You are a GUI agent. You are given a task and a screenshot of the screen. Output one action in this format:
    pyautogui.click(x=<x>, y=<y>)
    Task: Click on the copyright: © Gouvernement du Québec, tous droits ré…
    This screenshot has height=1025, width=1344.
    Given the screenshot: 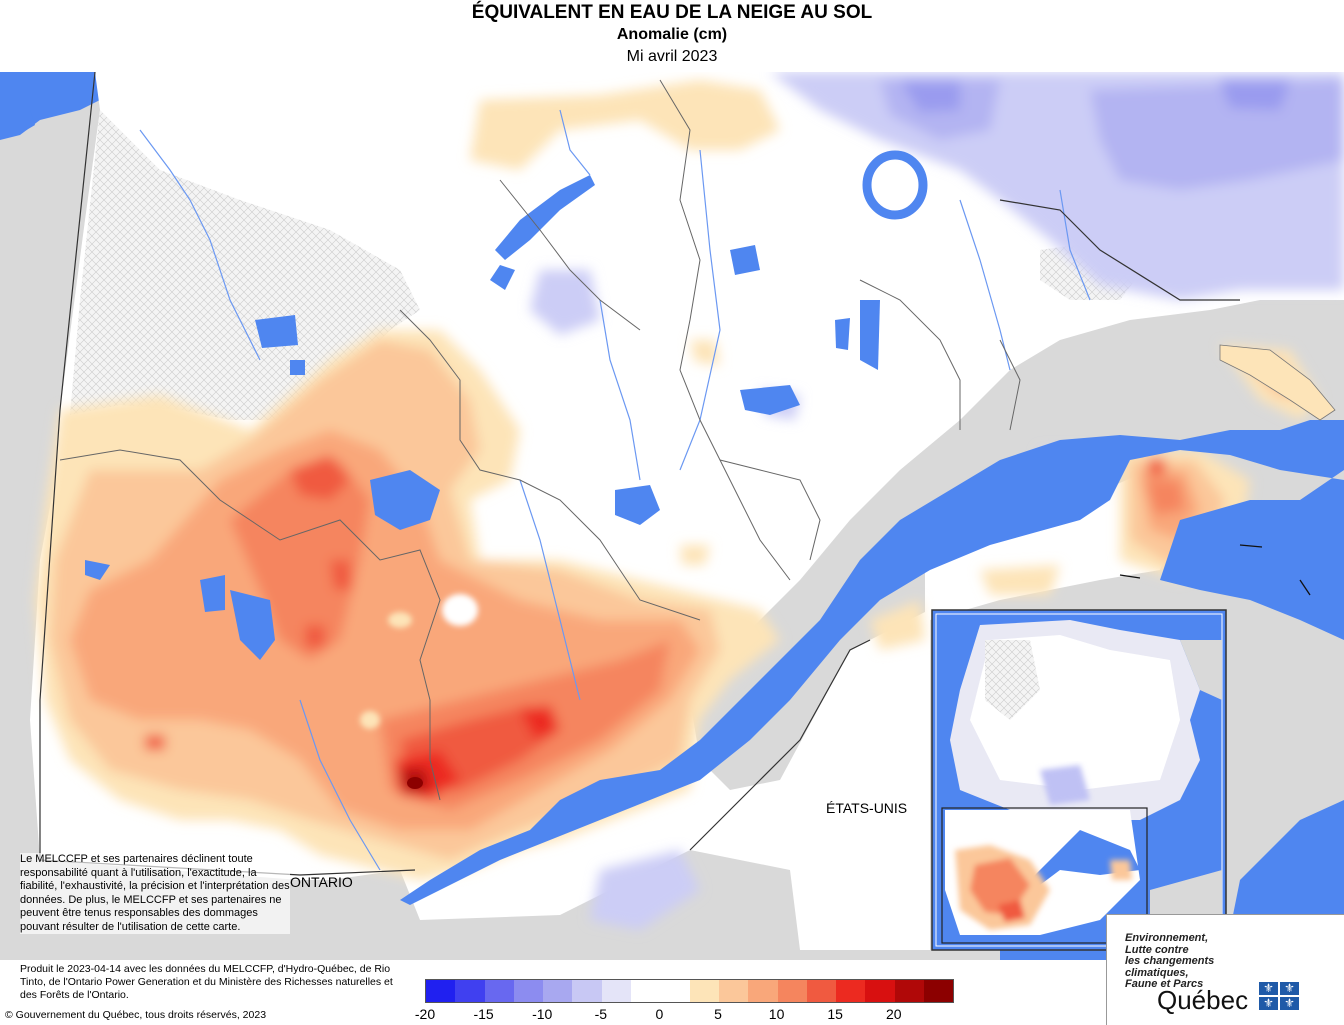 What is the action you would take?
    pyautogui.click(x=136, y=1015)
    